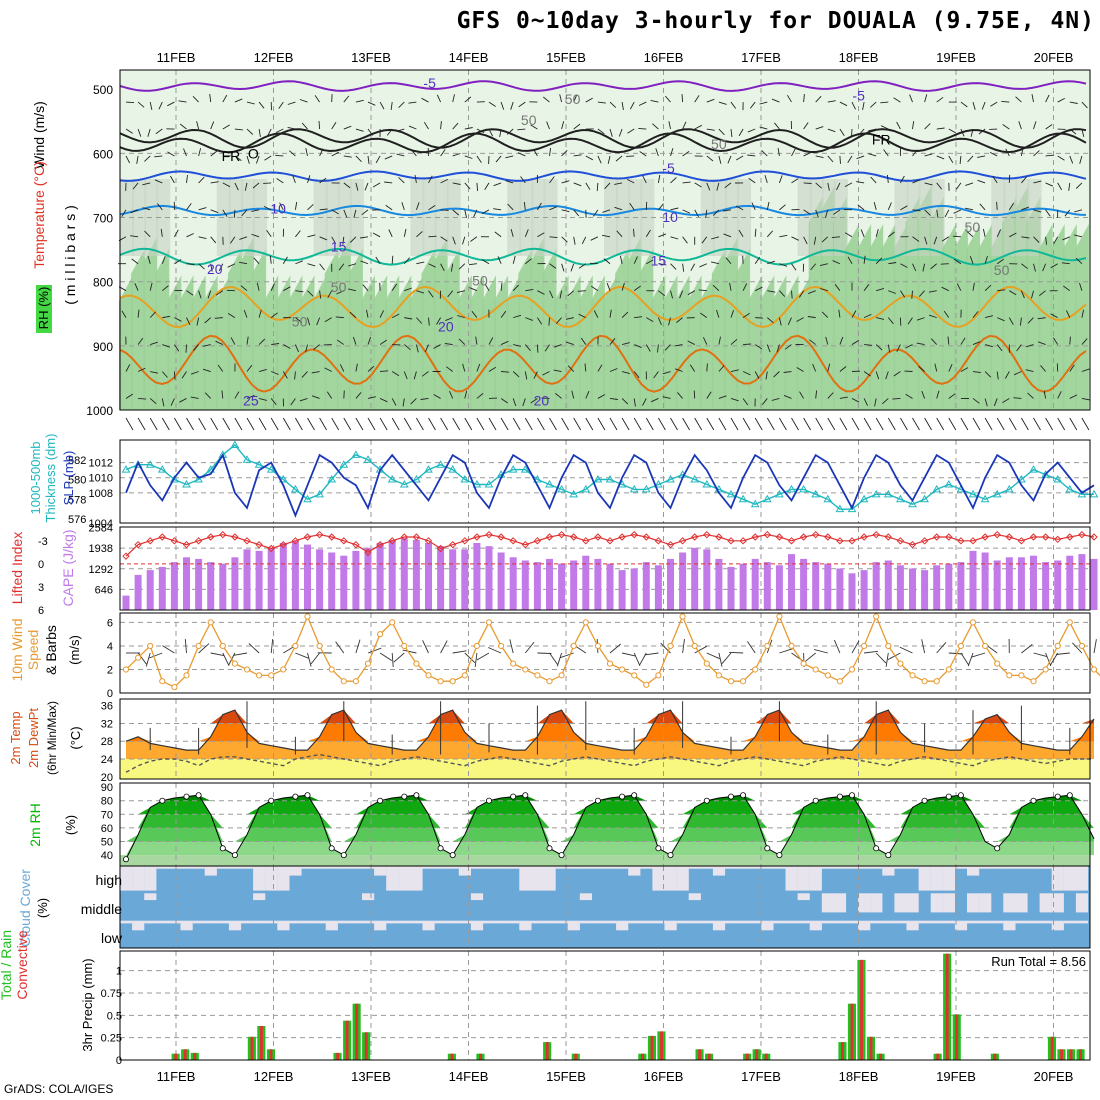 Image resolution: width=1100 pixels, height=1100 pixels. I want to click on rh2m-point, so click(815, 800).